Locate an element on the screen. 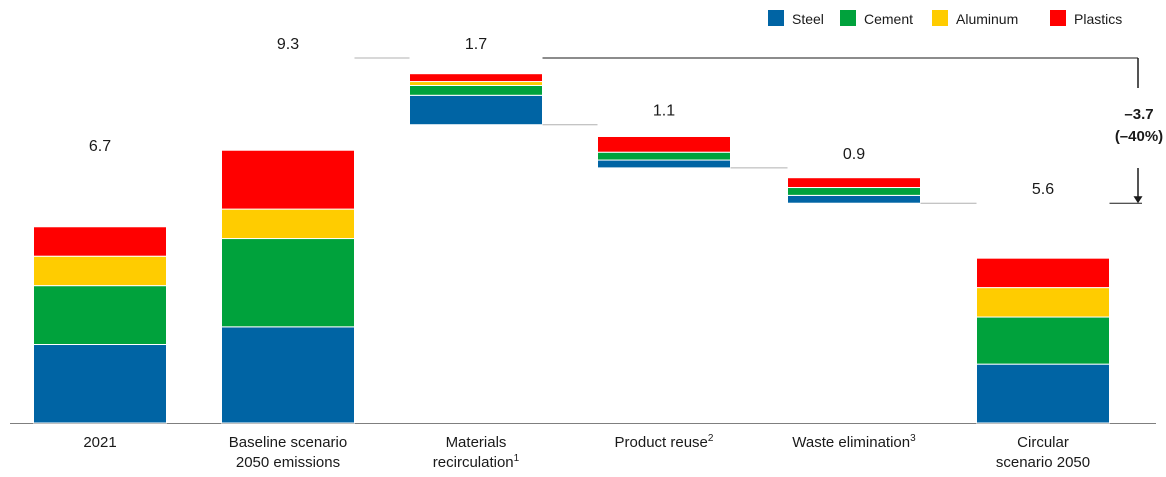 This screenshot has height=477, width=1166. data-label-waste-elimination: 0.9 is located at coordinates (854, 154).